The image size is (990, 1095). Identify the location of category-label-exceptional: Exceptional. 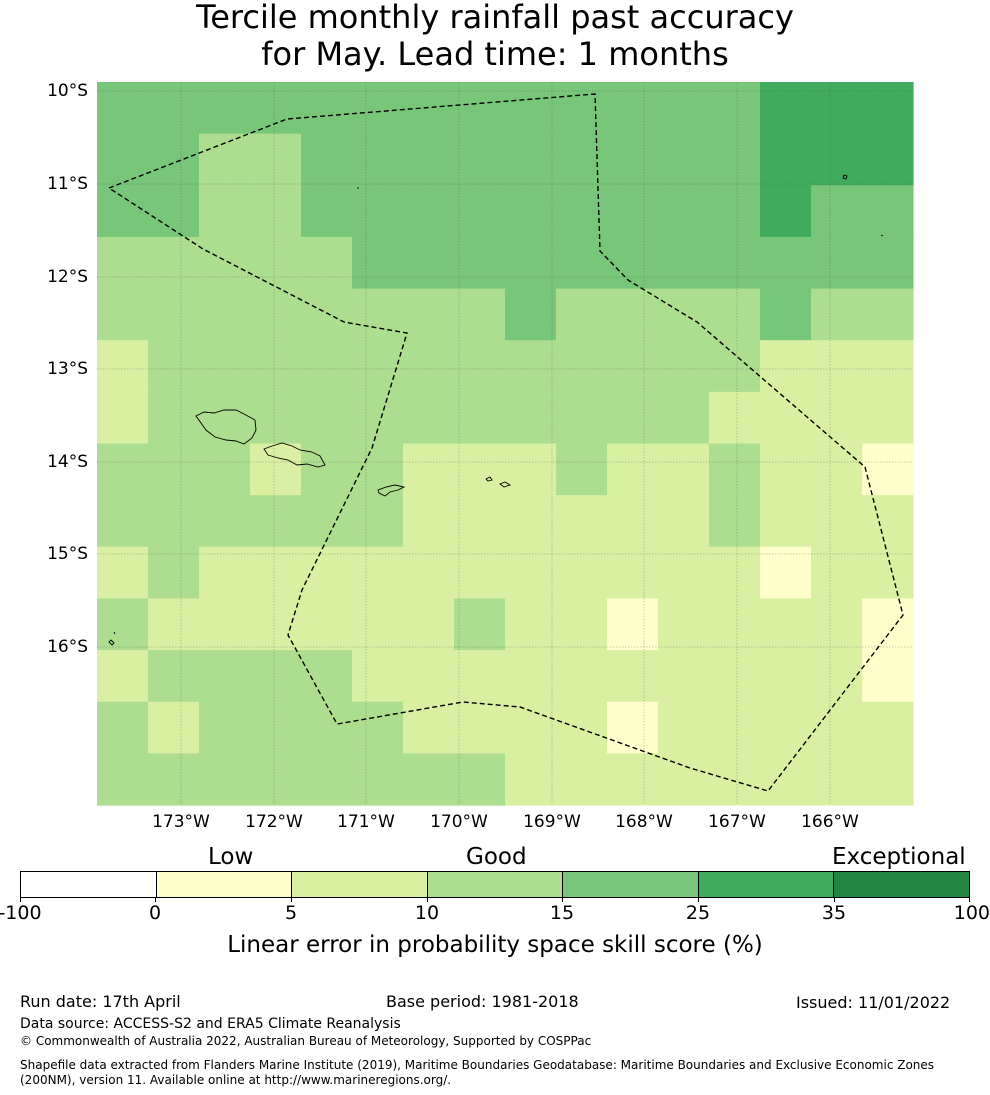
(899, 857).